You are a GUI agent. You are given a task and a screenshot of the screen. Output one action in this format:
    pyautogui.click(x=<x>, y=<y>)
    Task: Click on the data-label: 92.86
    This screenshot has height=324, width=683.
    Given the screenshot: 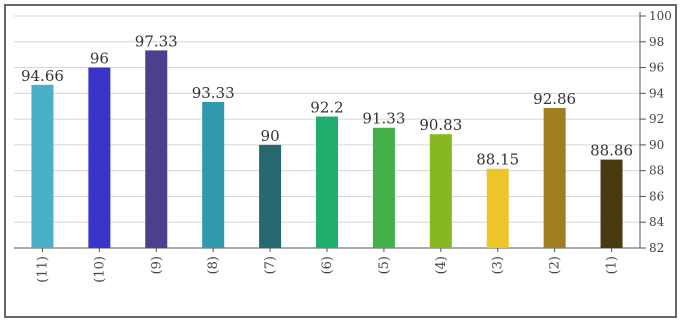 What is the action you would take?
    pyautogui.click(x=554, y=99)
    